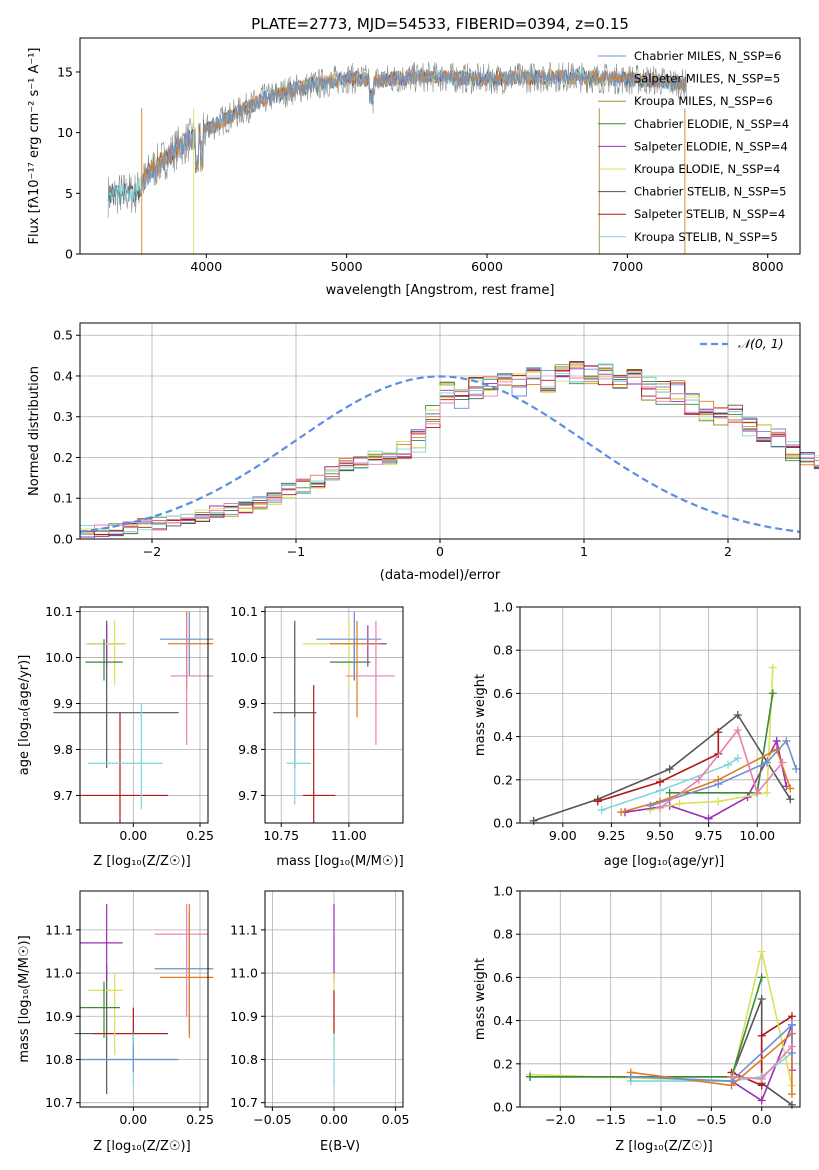  What do you see at coordinates (59, 929) in the screenshot?
I see `y-tick-label: 11.1` at bounding box center [59, 929].